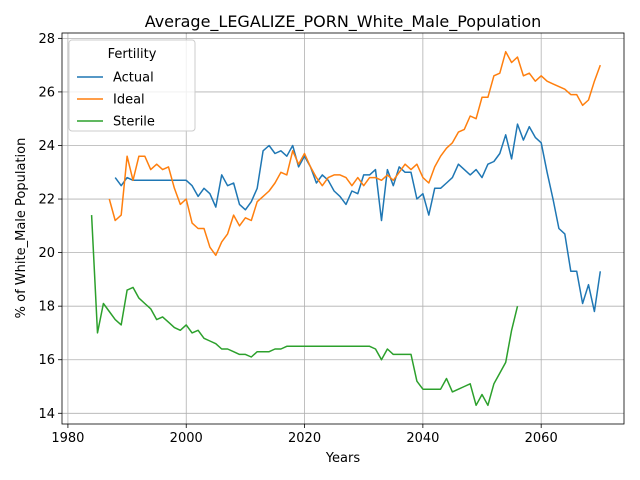  Describe the element at coordinates (67, 438) in the screenshot. I see `x-tick-label: 1980` at that location.